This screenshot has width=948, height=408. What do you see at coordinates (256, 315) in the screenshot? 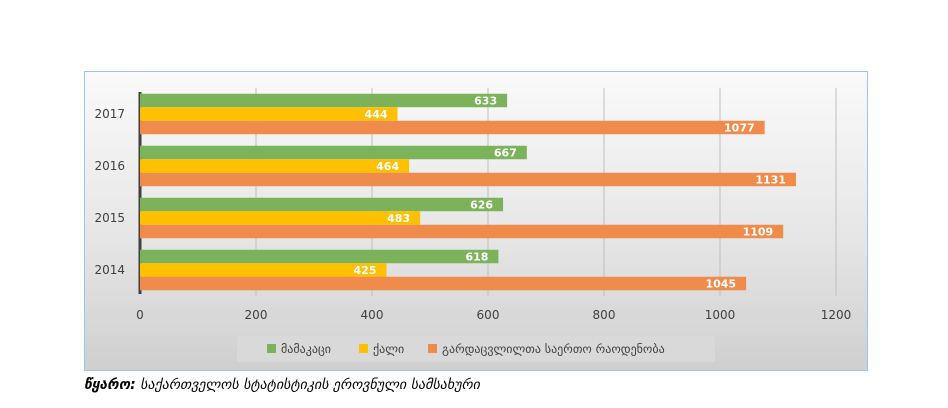
I see `x-tick-label: 200` at bounding box center [256, 315].